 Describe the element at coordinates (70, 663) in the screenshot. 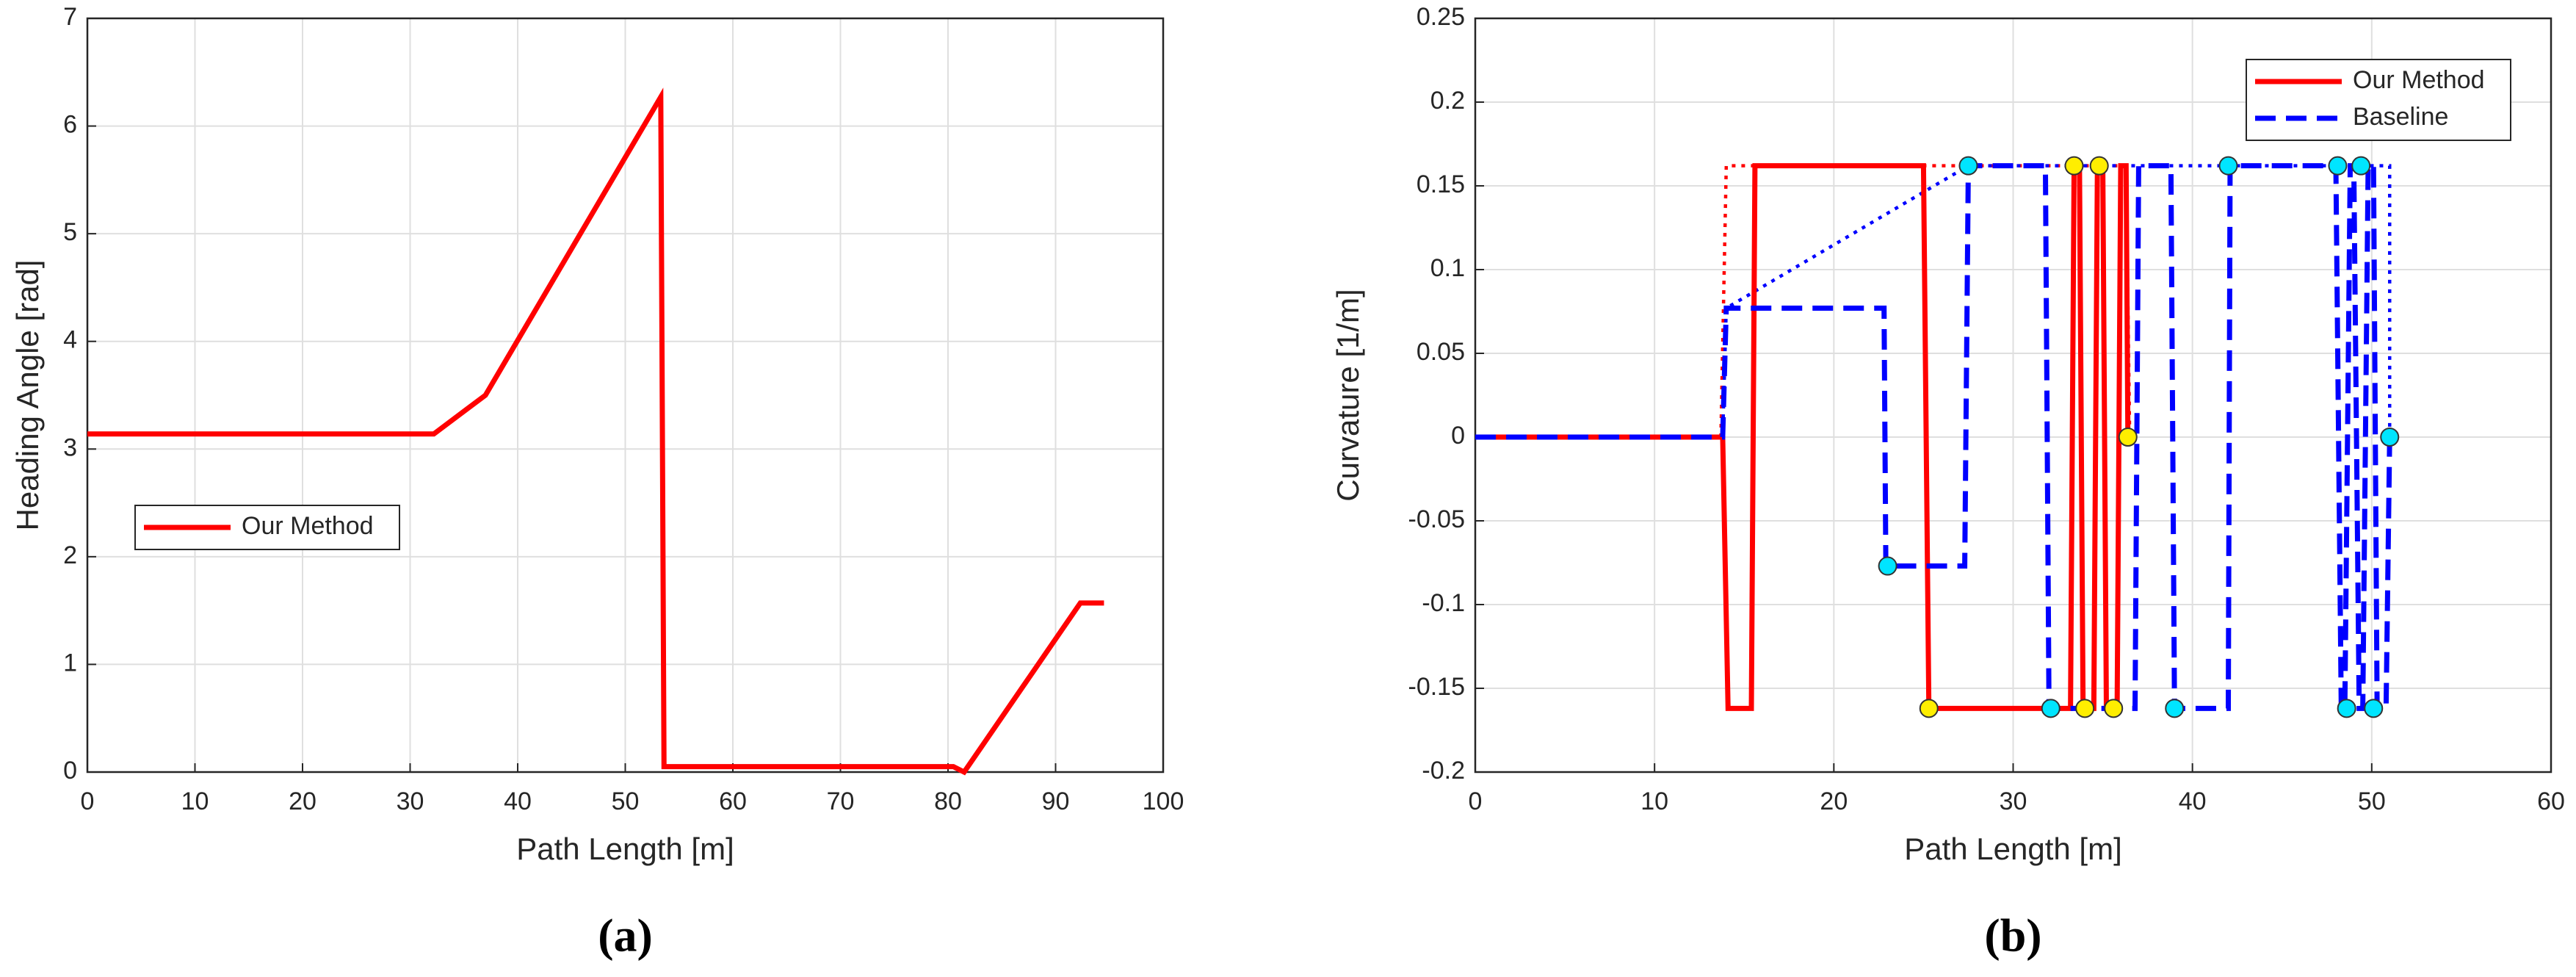

I see `y-tick-label: 1` at that location.